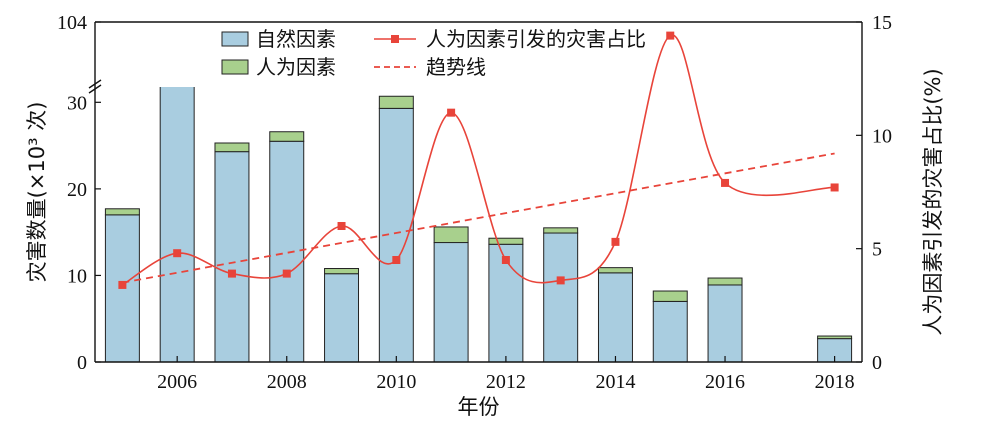 The height and width of the screenshot is (428, 986). What do you see at coordinates (536, 39) in the screenshot?
I see `legend-label-2: 人为因素引发的灾害占比` at bounding box center [536, 39].